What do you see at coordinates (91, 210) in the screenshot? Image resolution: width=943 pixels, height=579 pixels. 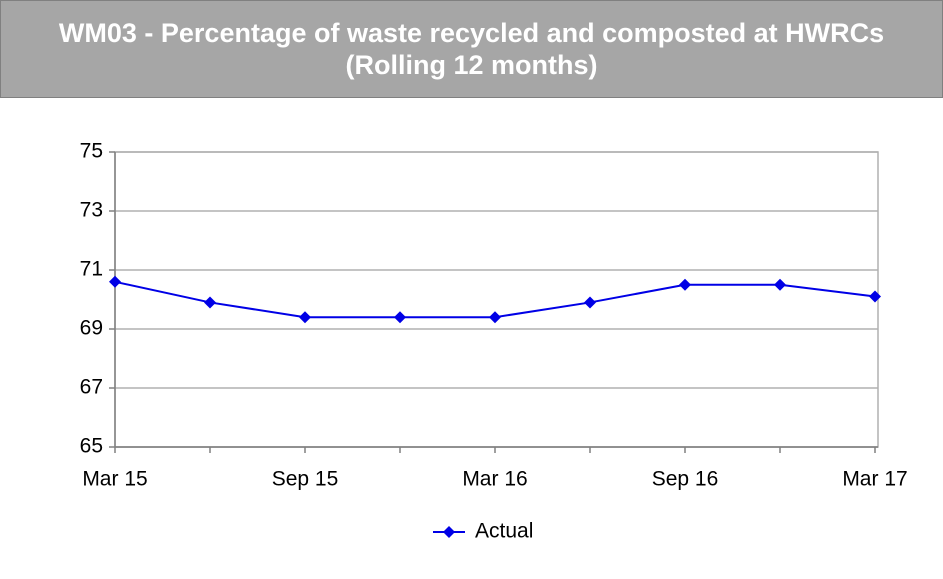 I see `y-tick-label: 73` at bounding box center [91, 210].